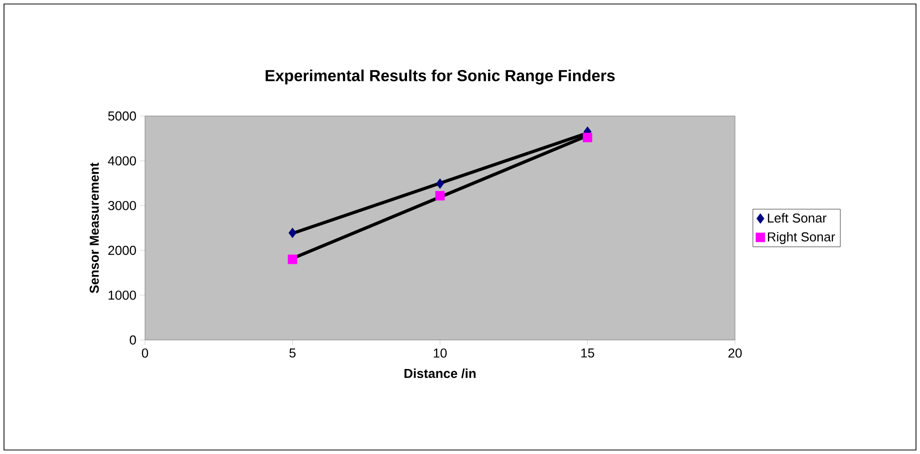 The height and width of the screenshot is (454, 920). Describe the element at coordinates (802, 238) in the screenshot. I see `legend-label: Right Sonar` at that location.